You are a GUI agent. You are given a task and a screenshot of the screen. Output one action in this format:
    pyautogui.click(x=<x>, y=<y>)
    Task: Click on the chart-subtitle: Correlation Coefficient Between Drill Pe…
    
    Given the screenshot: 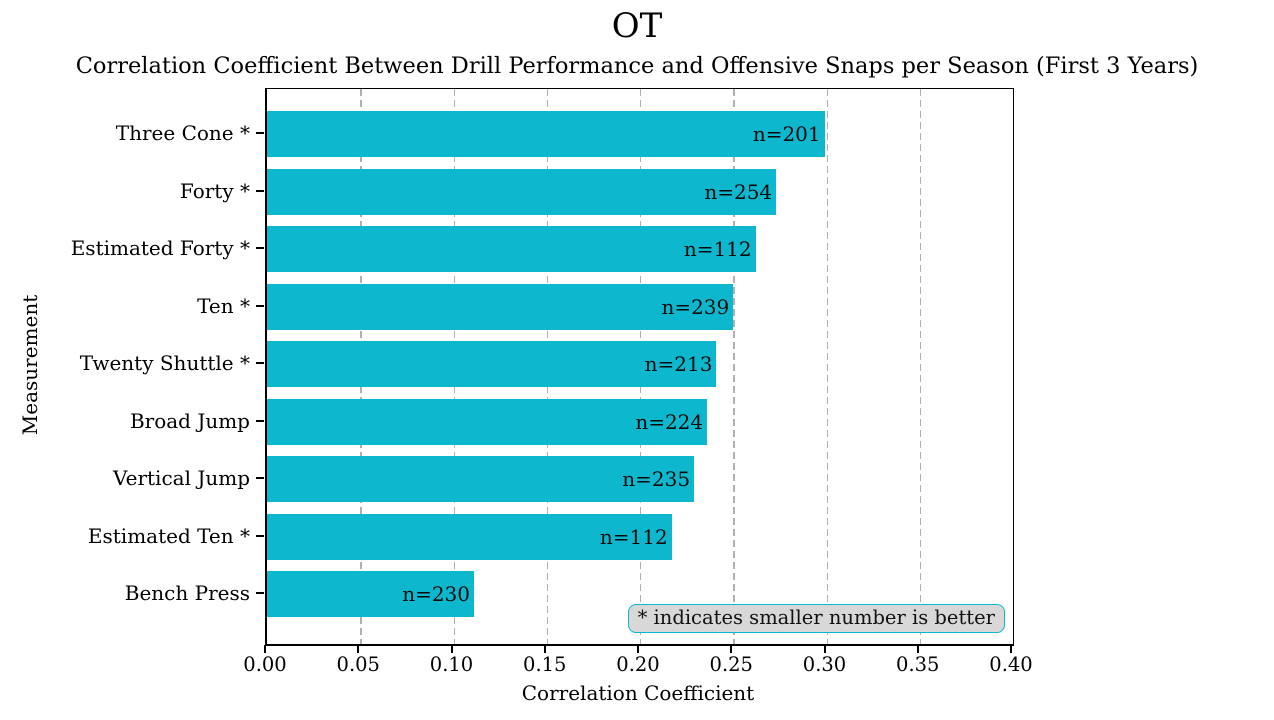 What is the action you would take?
    pyautogui.click(x=637, y=66)
    